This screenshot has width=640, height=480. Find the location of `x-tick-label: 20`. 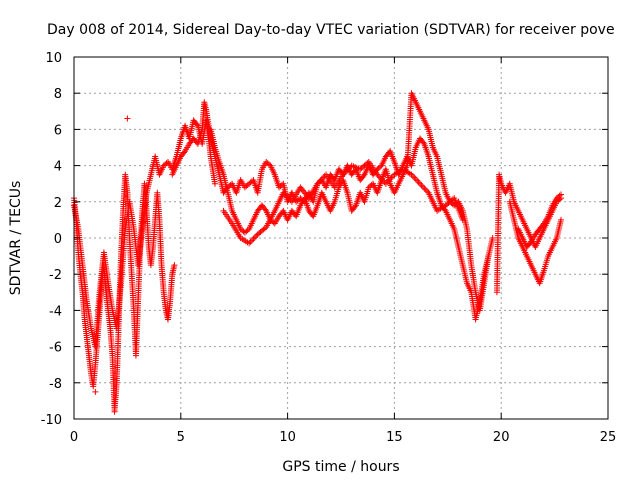

x-tick-label: 20 is located at coordinates (501, 437).